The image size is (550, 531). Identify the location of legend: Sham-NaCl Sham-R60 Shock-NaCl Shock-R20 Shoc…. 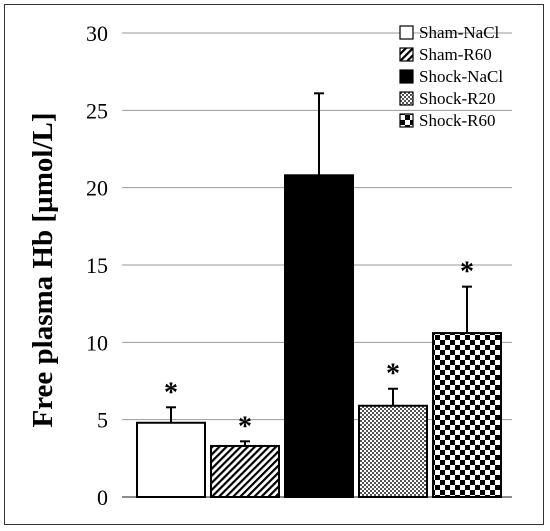
(451, 76).